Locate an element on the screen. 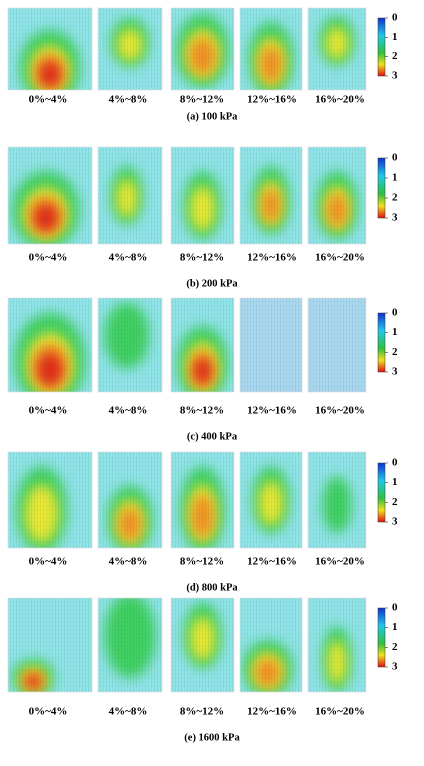 This screenshot has width=424, height=766. row-caption: (a) 100 kPa is located at coordinates (212, 116).